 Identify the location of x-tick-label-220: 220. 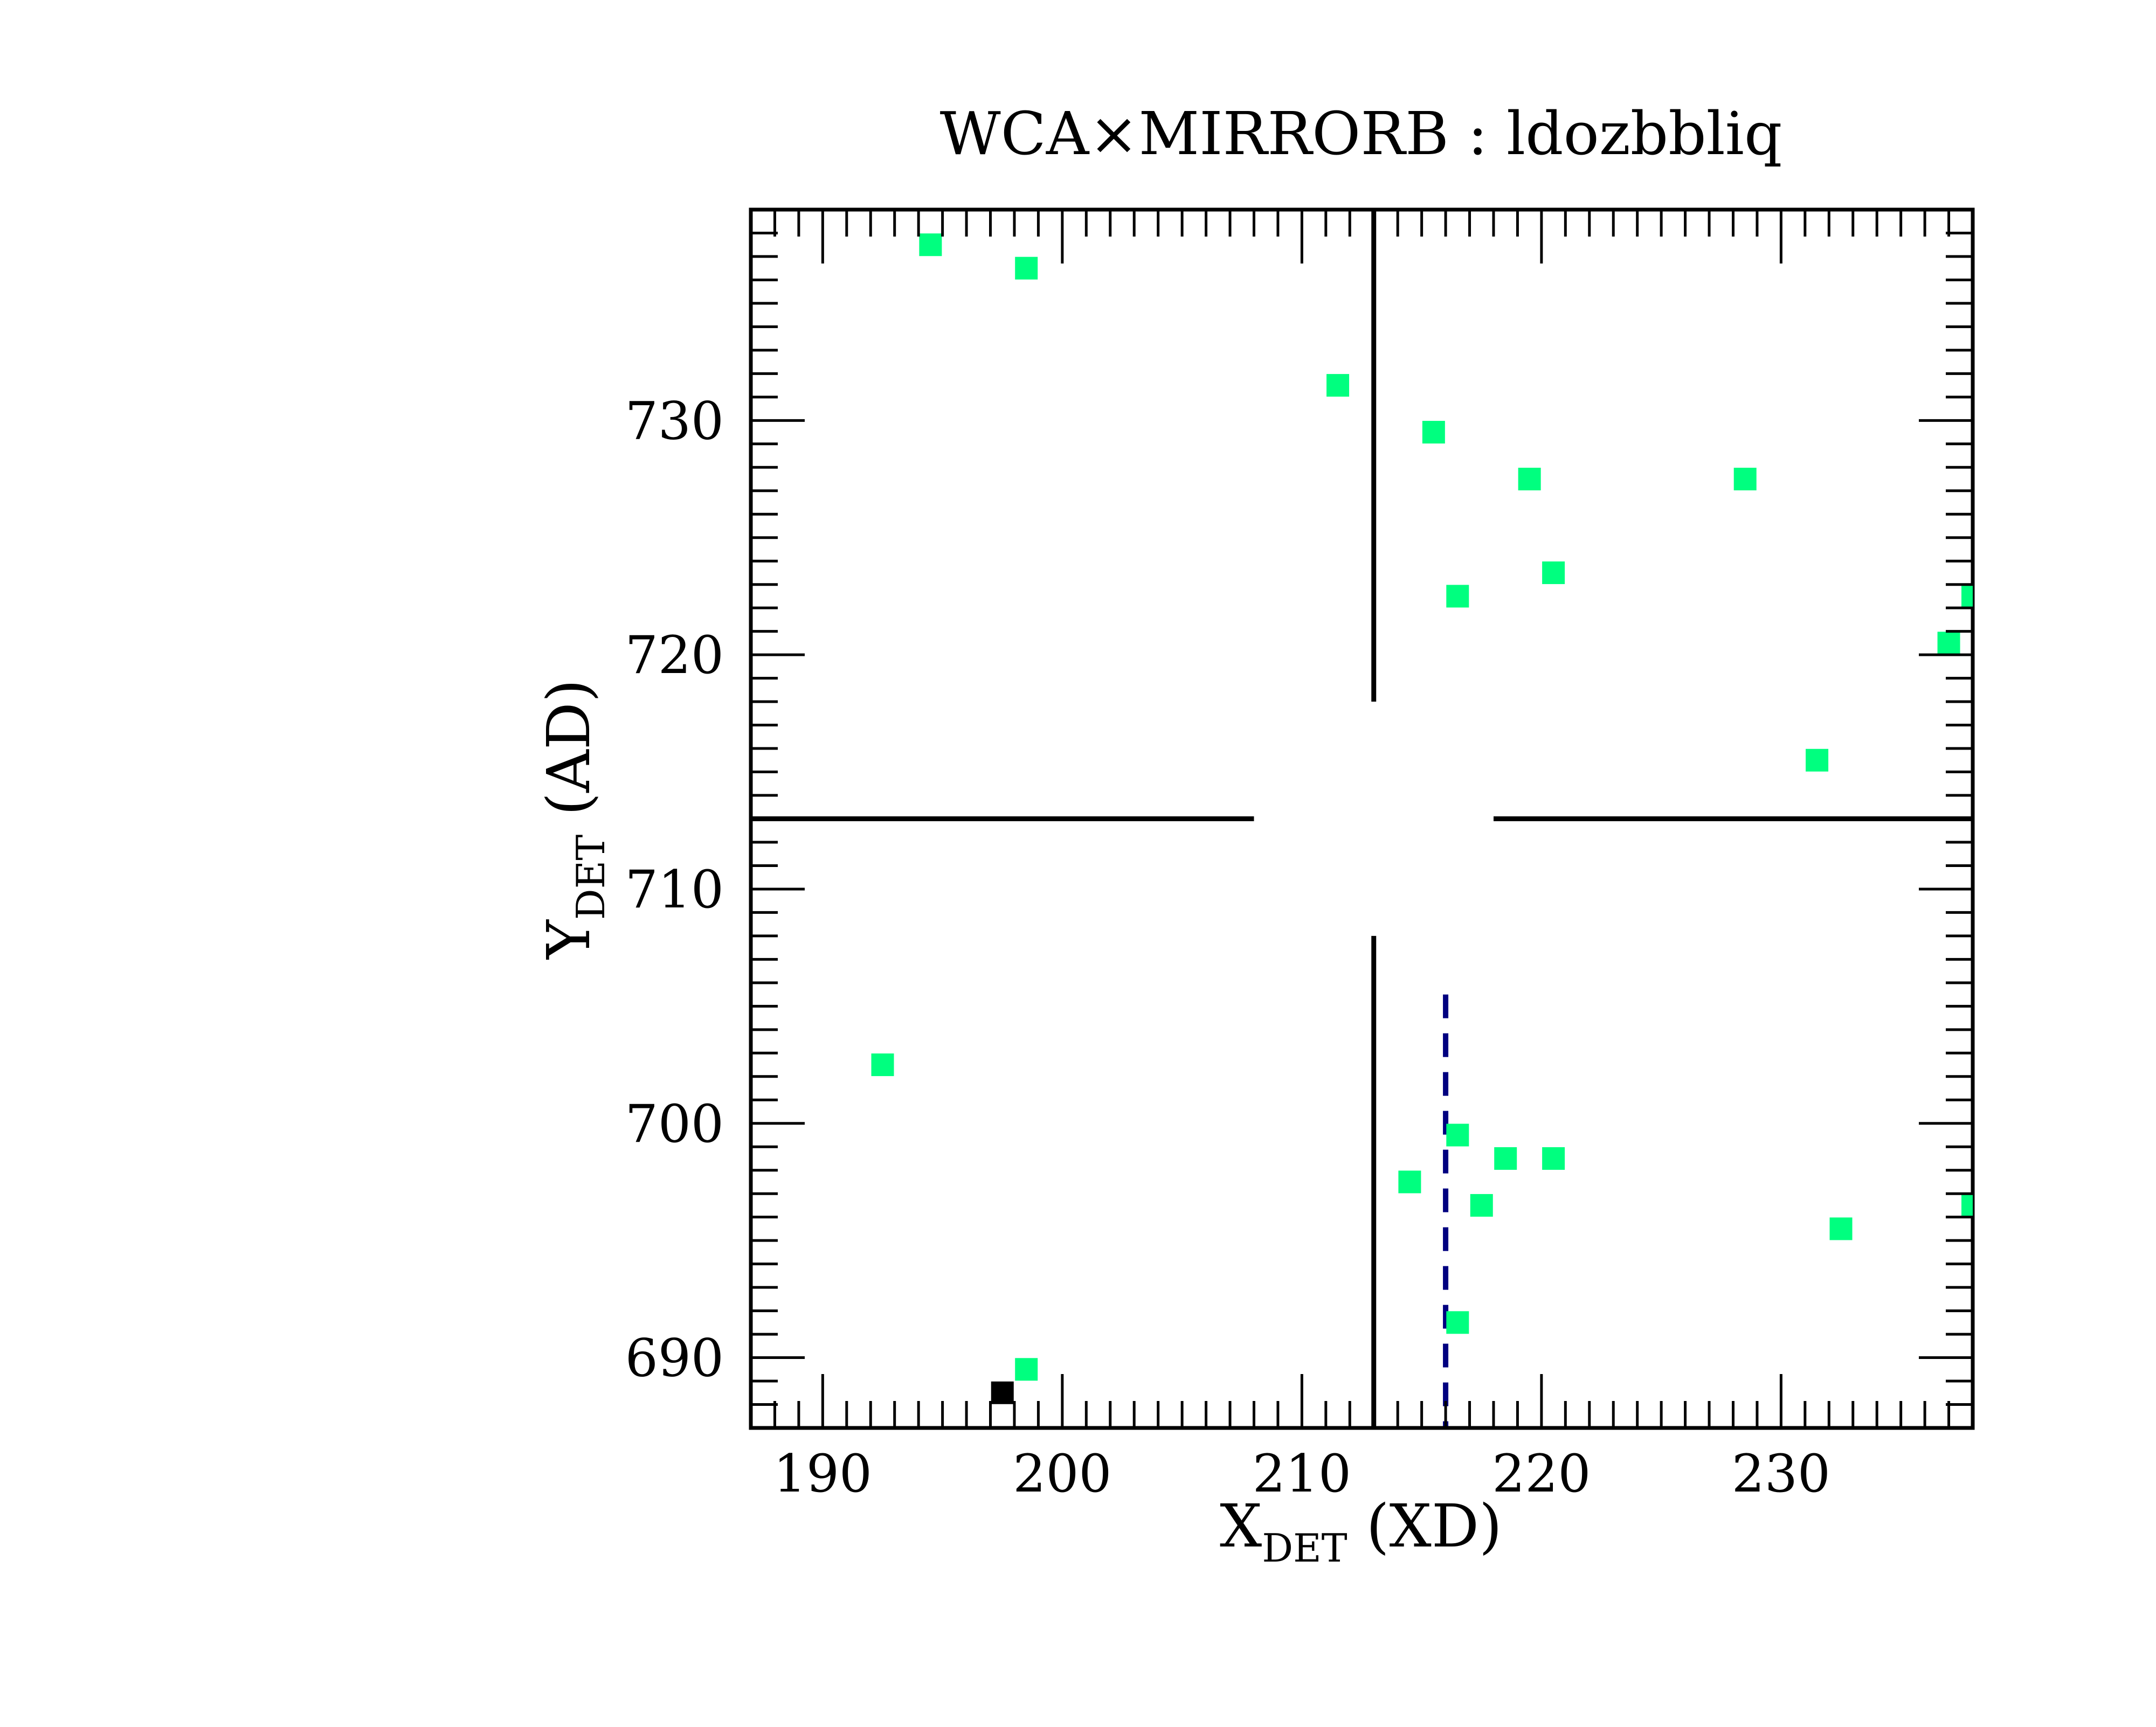
(1542, 1474).